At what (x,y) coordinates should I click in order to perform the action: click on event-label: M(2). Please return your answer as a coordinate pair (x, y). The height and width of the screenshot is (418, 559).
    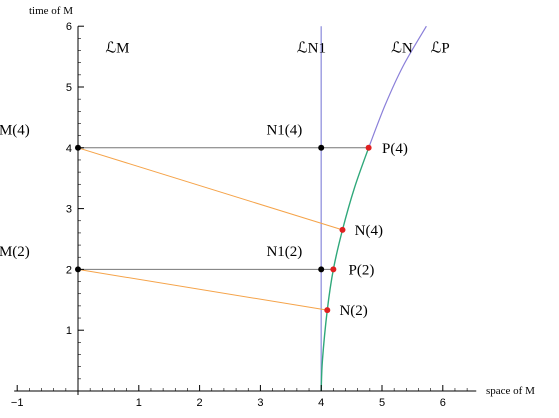
    Looking at the image, I should click on (15, 252).